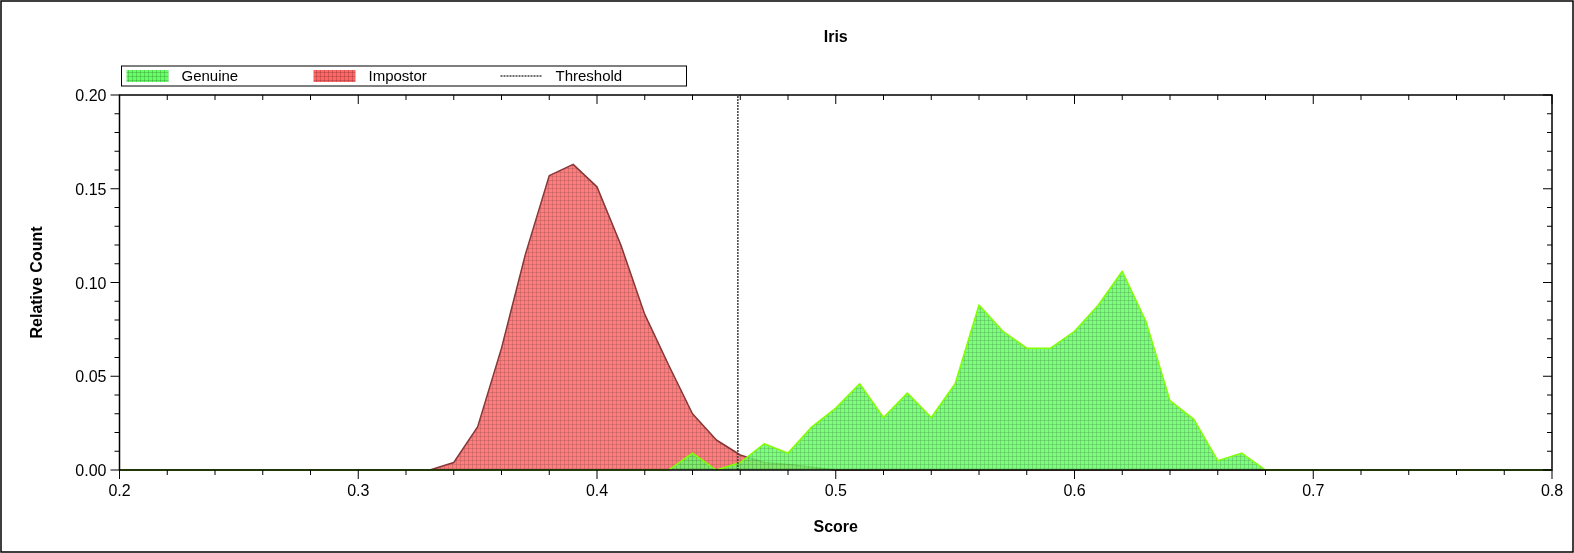  What do you see at coordinates (835, 490) in the screenshot?
I see `x-tick-label: 0.5` at bounding box center [835, 490].